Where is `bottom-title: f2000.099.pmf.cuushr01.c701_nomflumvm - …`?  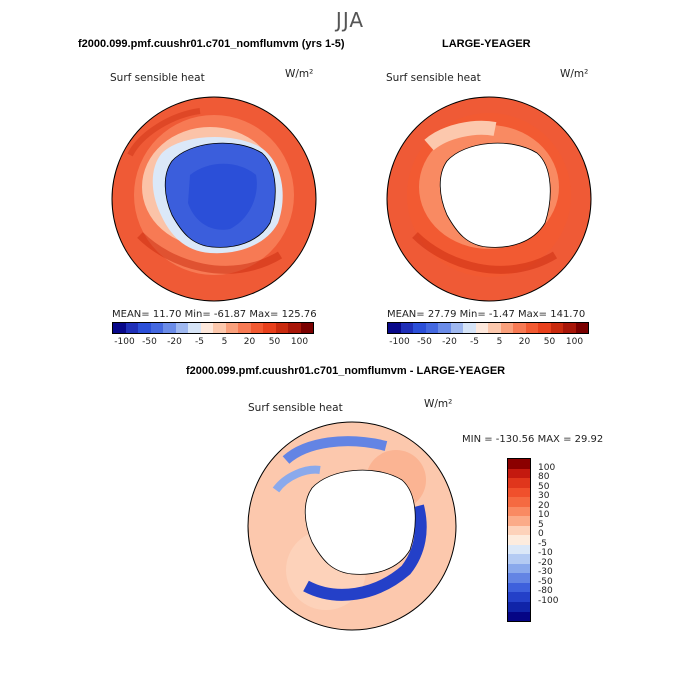
bottom-title: f2000.099.pmf.cuushr01.c701_nomflumvm - … is located at coordinates (346, 371).